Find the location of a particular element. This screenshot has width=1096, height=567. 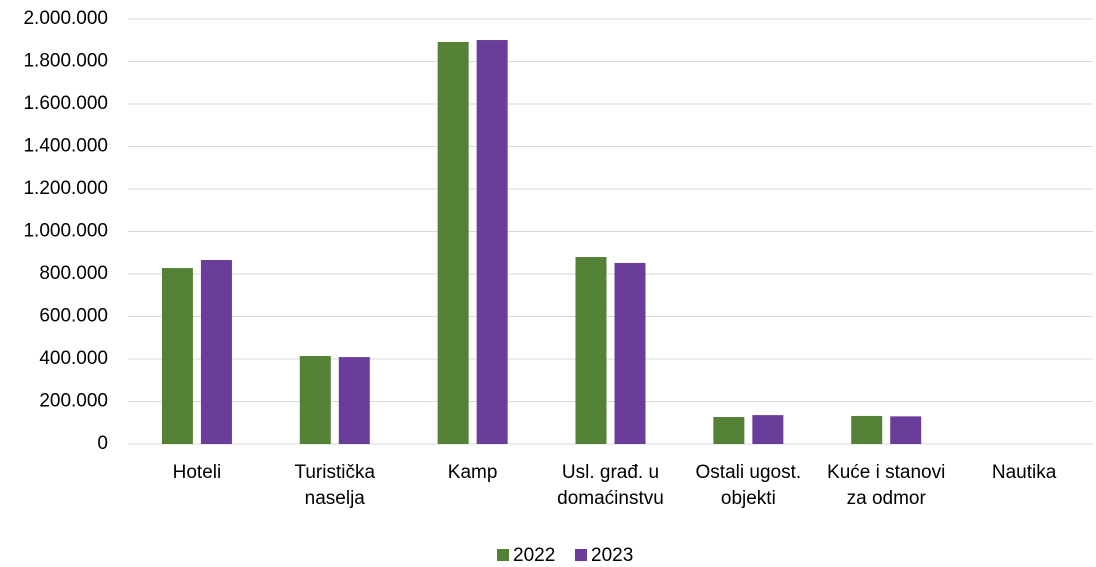

y-tick-label: 1.800.000 is located at coordinates (65, 61).